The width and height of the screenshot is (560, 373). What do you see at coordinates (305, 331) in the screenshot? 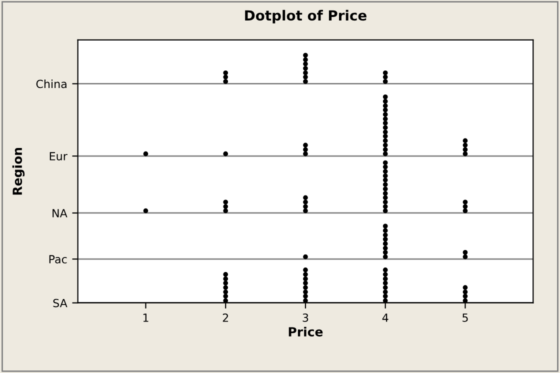
I see `x-axis-title: Price` at bounding box center [305, 331].